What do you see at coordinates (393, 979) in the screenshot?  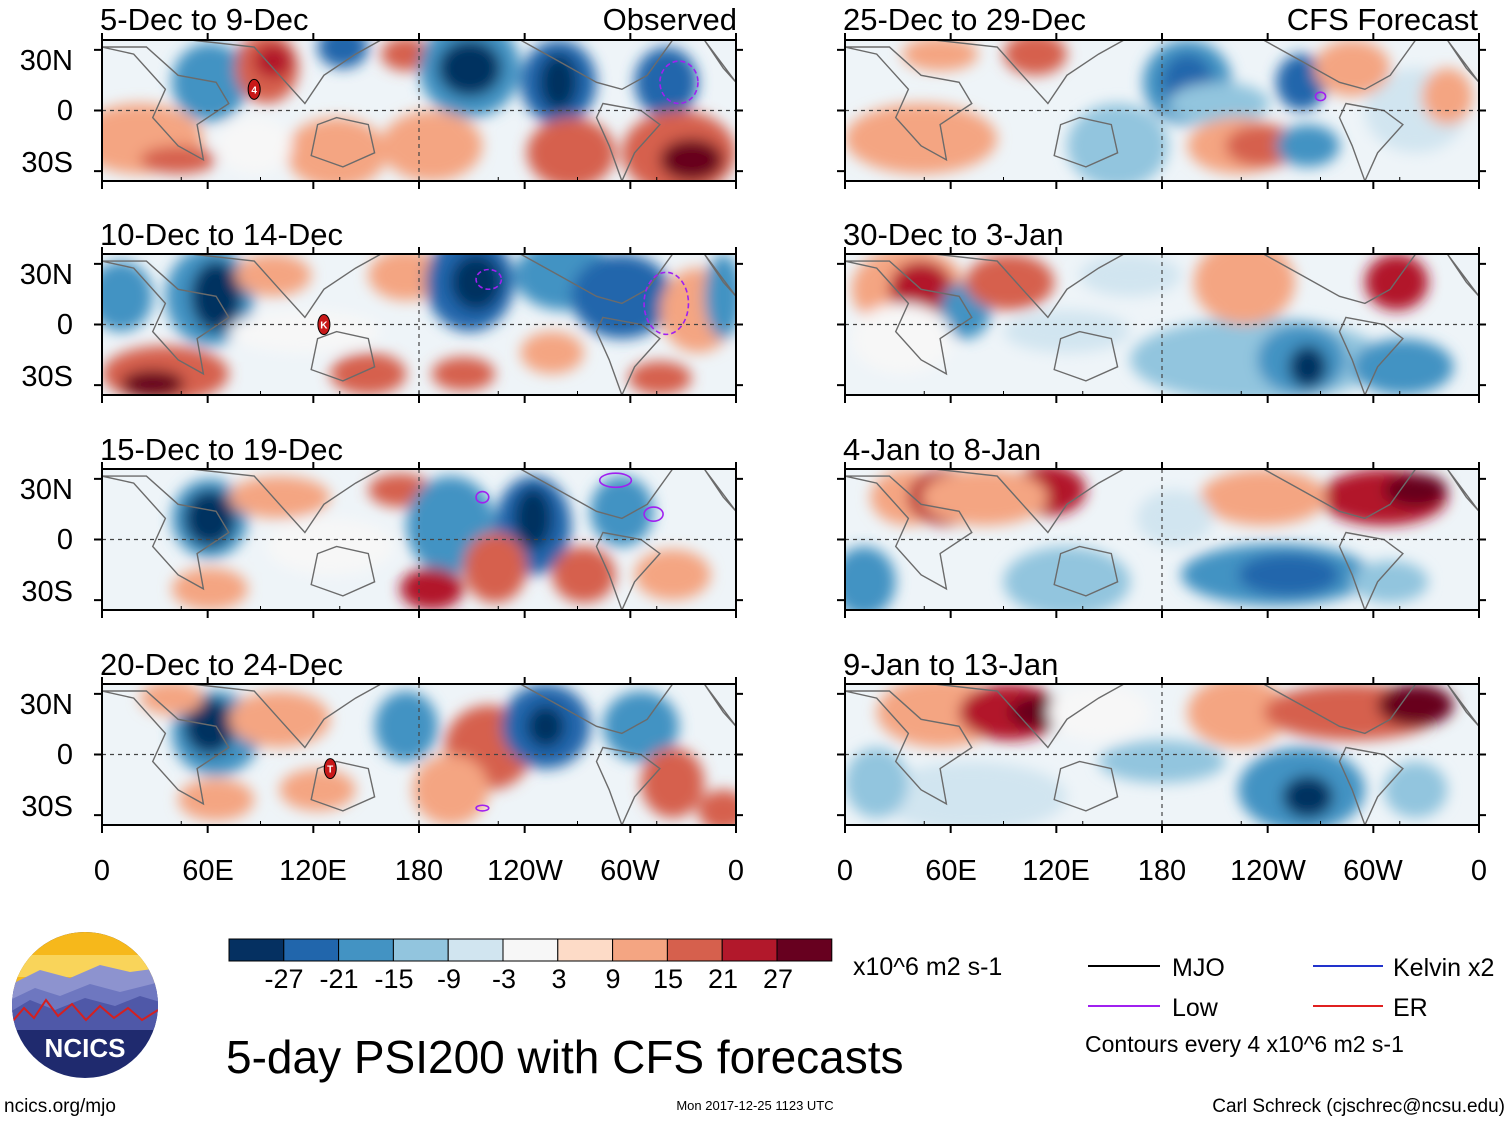 I see `colorbar-tick-2: -15` at bounding box center [393, 979].